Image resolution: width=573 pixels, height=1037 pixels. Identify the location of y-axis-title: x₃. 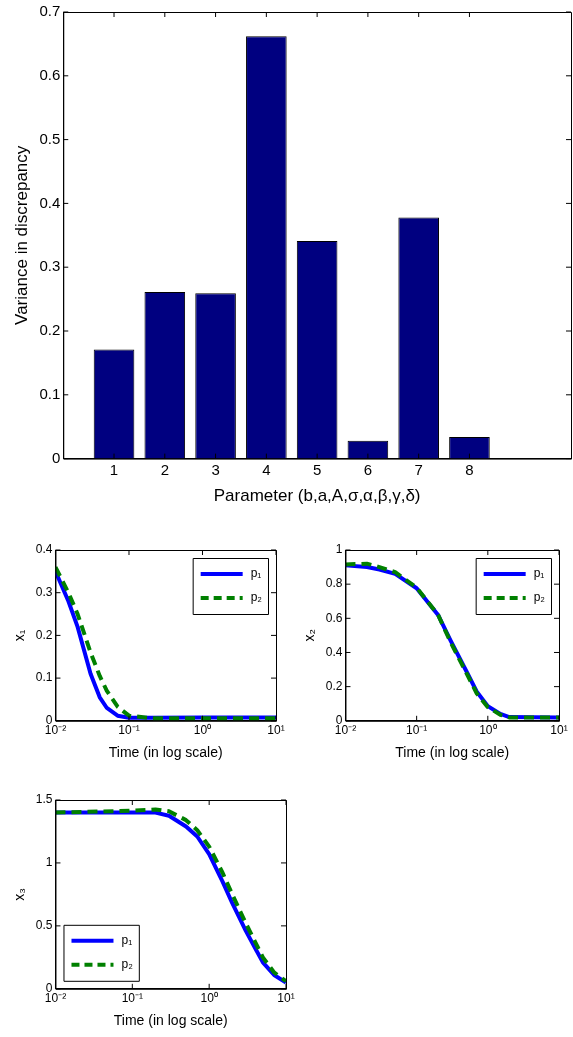
(19, 894).